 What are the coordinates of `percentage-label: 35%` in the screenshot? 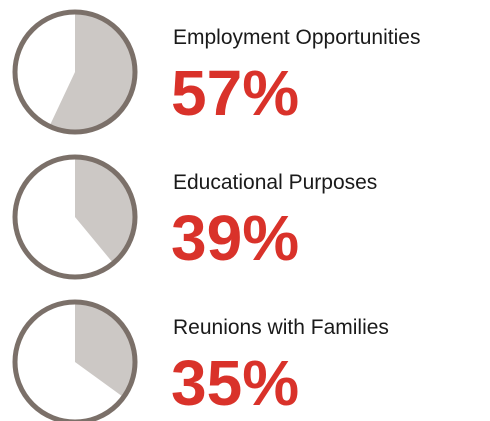 It's located at (235, 383).